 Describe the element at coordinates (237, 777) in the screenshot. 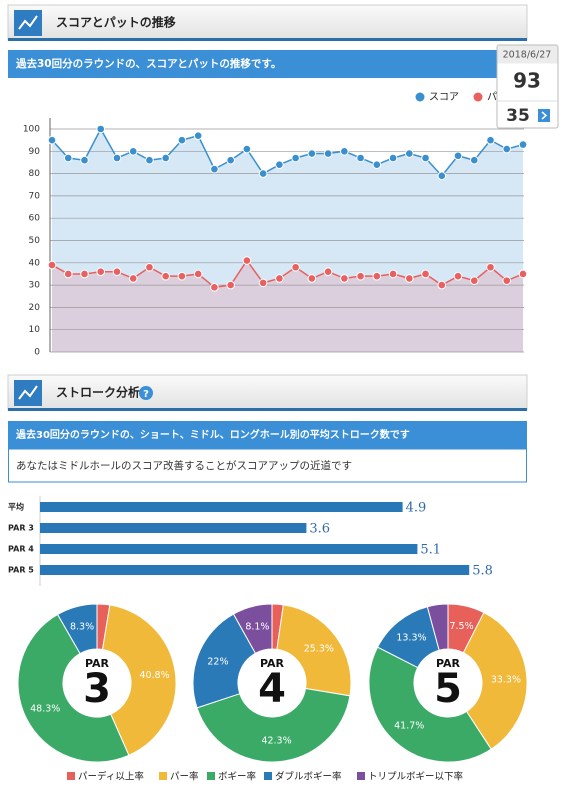

I see `legend-label: ボギー率` at that location.